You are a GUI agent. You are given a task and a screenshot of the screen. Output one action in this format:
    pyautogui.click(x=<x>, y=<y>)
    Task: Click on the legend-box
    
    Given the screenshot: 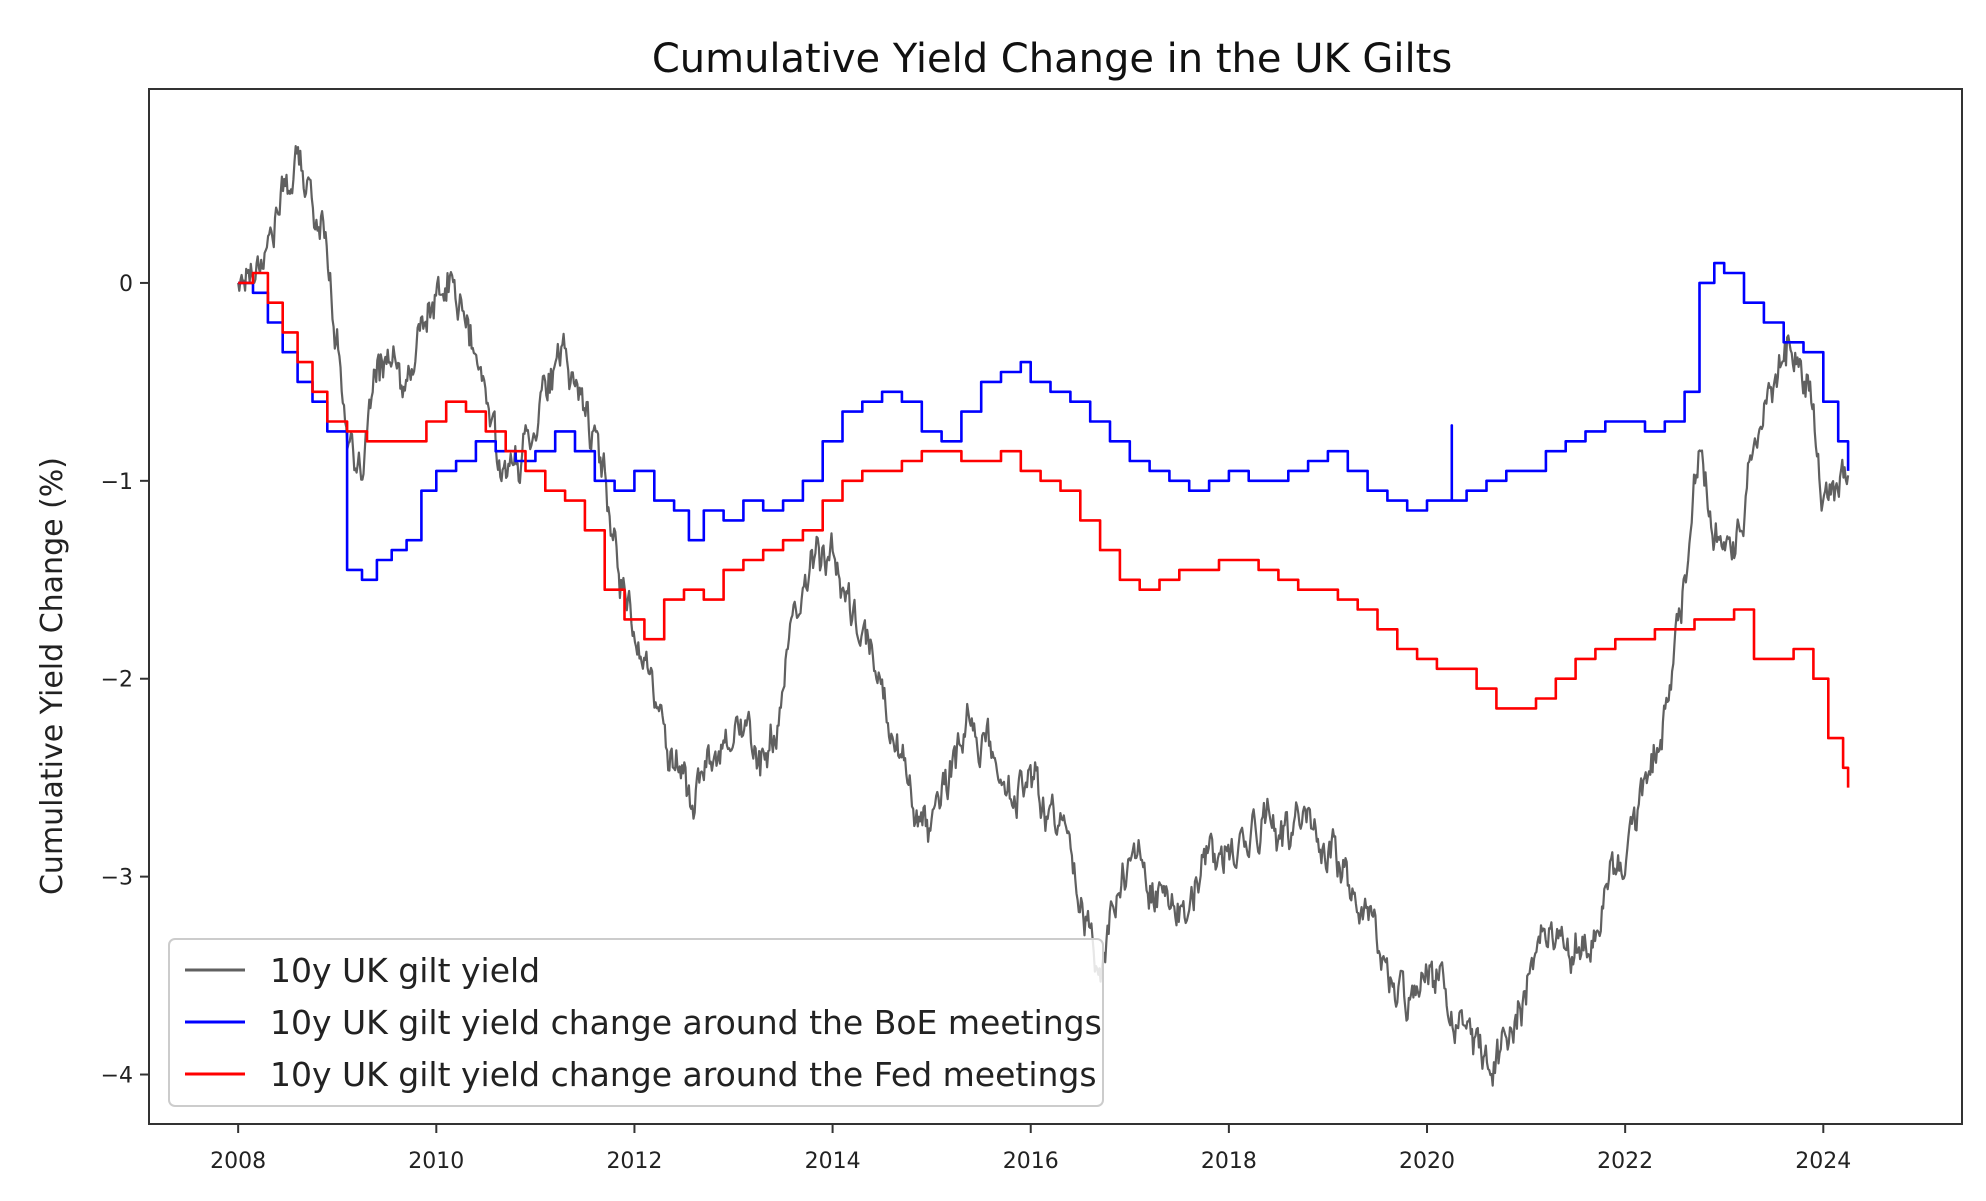 What is the action you would take?
    pyautogui.click(x=636, y=1022)
    